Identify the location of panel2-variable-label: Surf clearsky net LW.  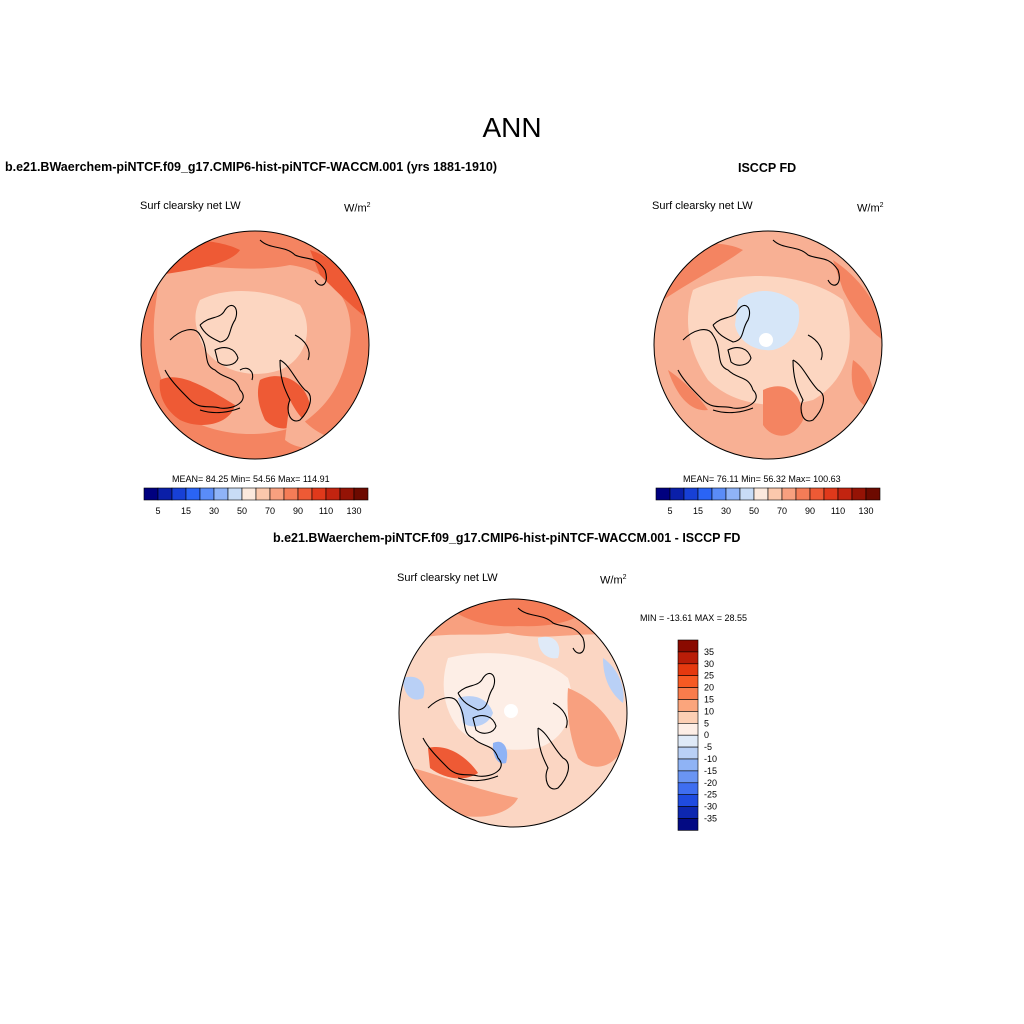
(702, 206).